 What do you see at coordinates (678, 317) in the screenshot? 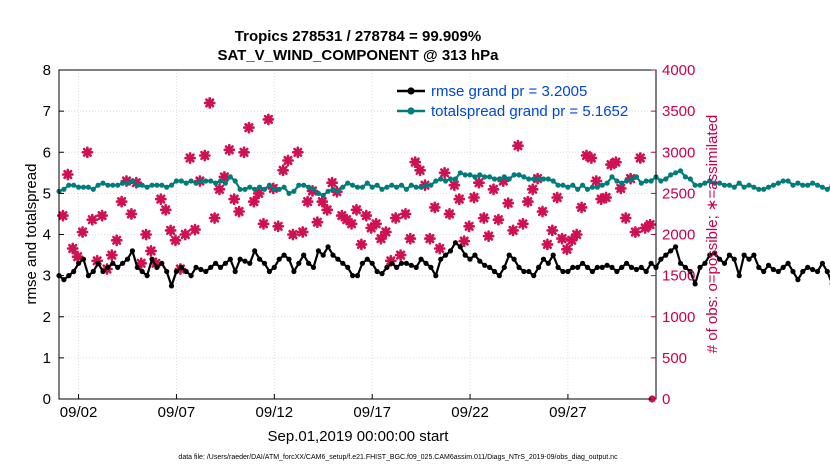
I see `y-tick-label-right: 1000` at bounding box center [678, 317].